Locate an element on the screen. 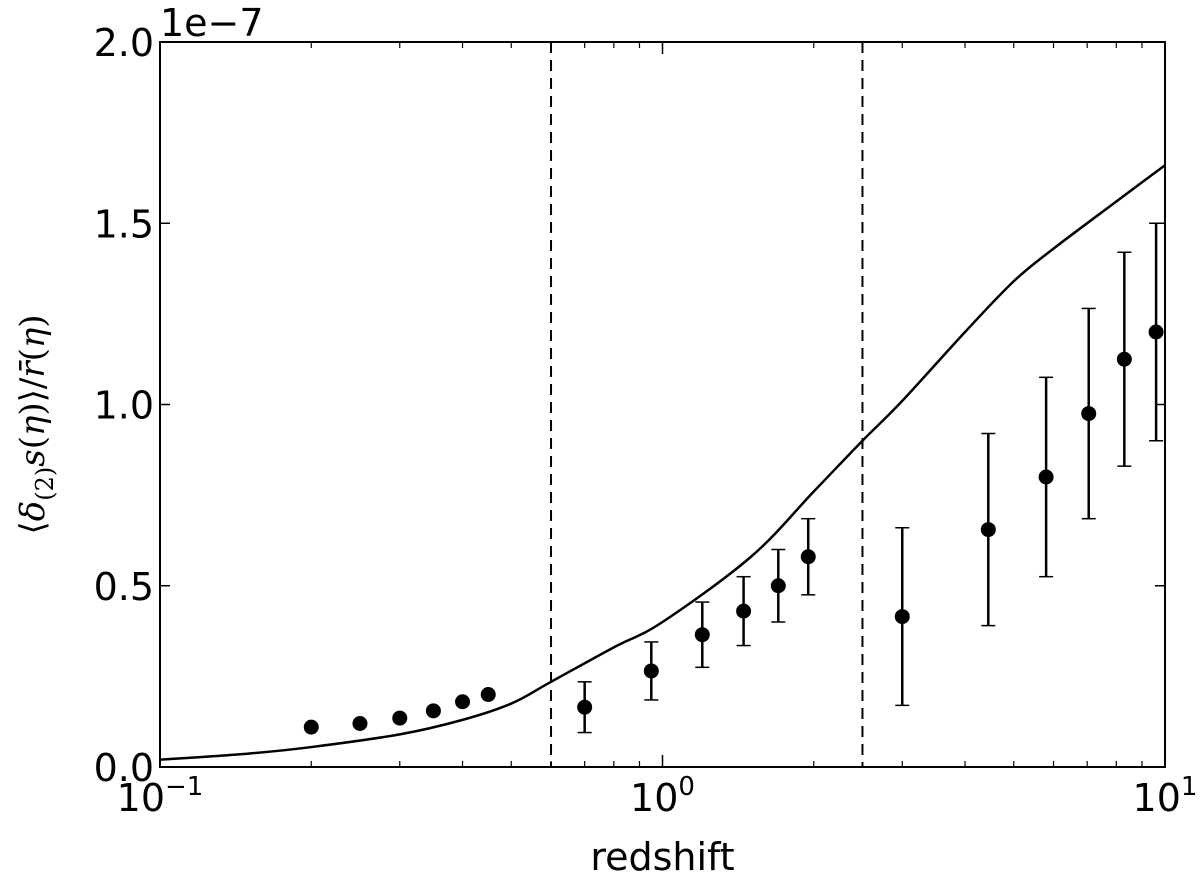  y-axis-title: ⟨δ(2)s(η)⟩/r̄(η) is located at coordinates (36, 424).